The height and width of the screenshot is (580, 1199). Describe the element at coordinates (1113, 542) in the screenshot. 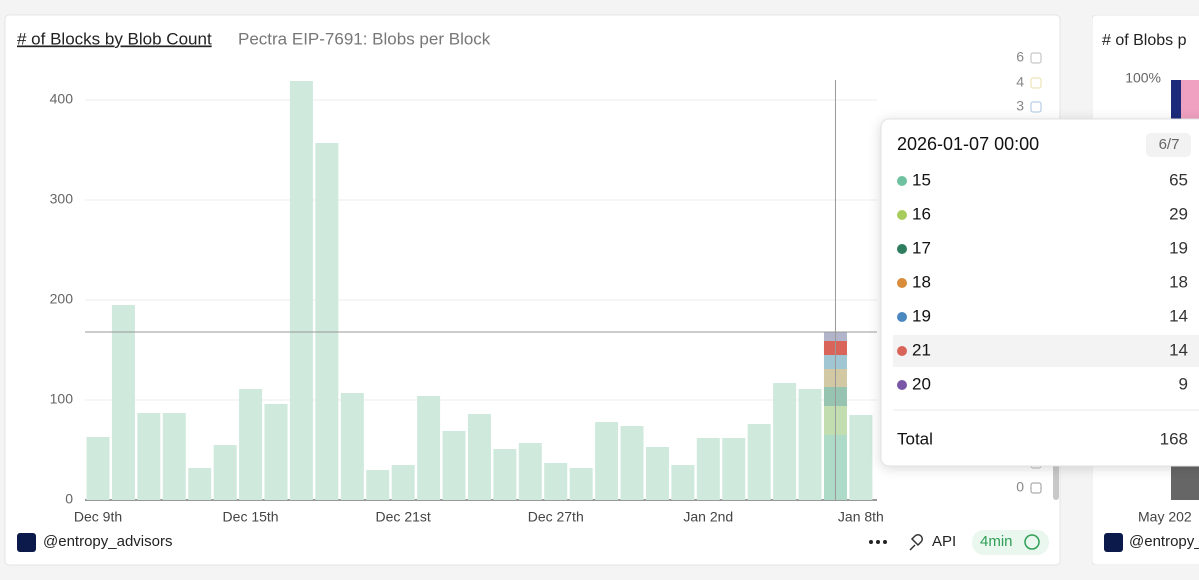

I see `side-author-icon` at that location.